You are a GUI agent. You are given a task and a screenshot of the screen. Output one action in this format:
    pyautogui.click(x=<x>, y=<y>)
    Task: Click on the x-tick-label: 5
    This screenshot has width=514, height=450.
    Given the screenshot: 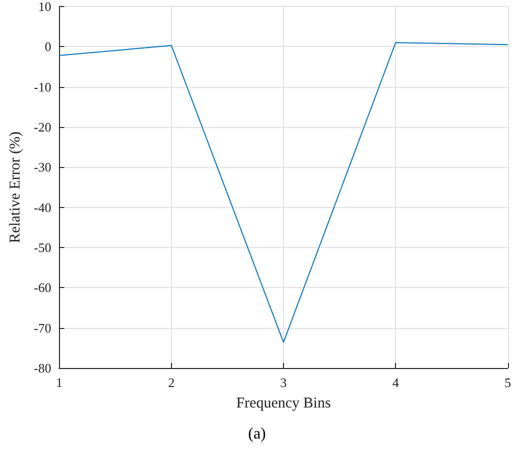 What is the action you would take?
    pyautogui.click(x=507, y=382)
    